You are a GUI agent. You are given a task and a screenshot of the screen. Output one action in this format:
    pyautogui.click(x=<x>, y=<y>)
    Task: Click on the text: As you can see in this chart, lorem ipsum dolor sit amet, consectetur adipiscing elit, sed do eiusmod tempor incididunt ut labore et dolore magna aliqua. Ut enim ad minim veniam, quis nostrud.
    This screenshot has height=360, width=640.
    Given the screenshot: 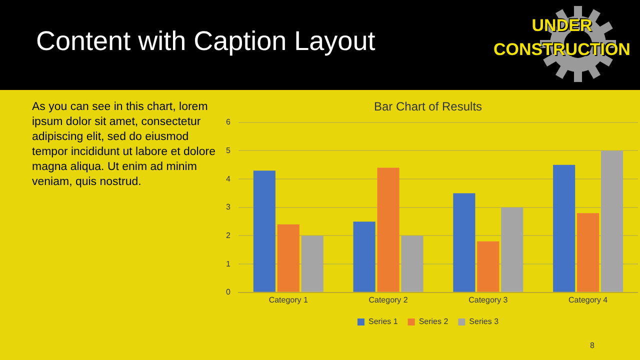 What is the action you would take?
    pyautogui.click(x=124, y=145)
    